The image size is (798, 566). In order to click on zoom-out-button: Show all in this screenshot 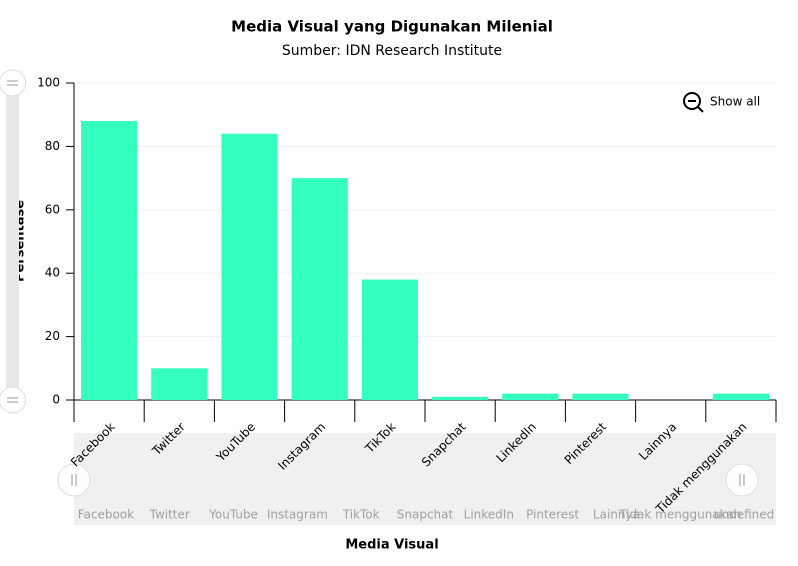, I will do `click(721, 102)`.